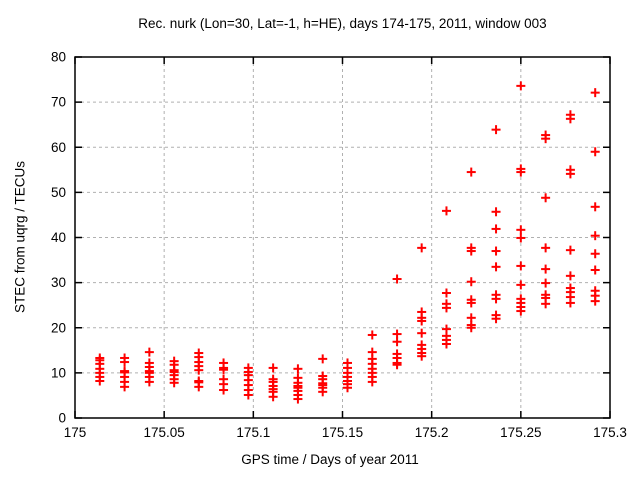  Describe the element at coordinates (58, 372) in the screenshot. I see `y-tick-label: 10` at that location.